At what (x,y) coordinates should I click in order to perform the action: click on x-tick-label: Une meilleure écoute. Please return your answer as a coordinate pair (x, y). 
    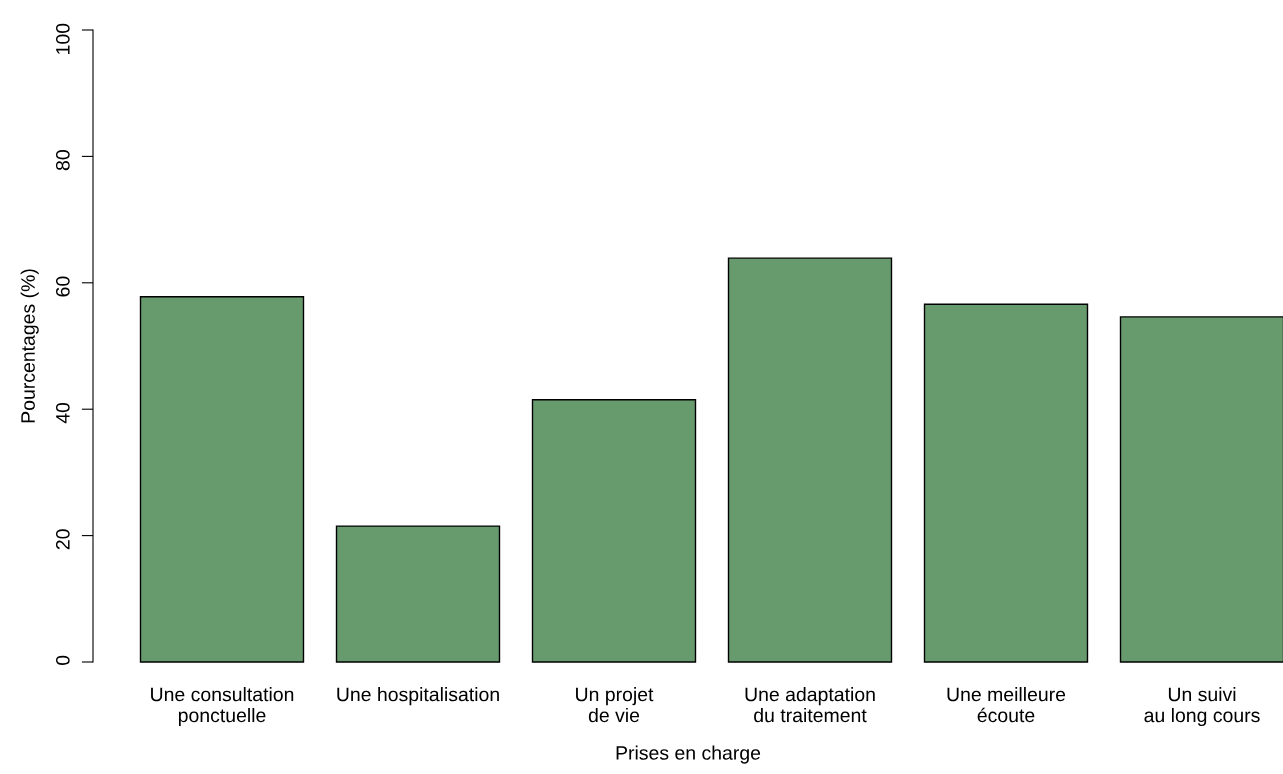
    Looking at the image, I should click on (1006, 705).